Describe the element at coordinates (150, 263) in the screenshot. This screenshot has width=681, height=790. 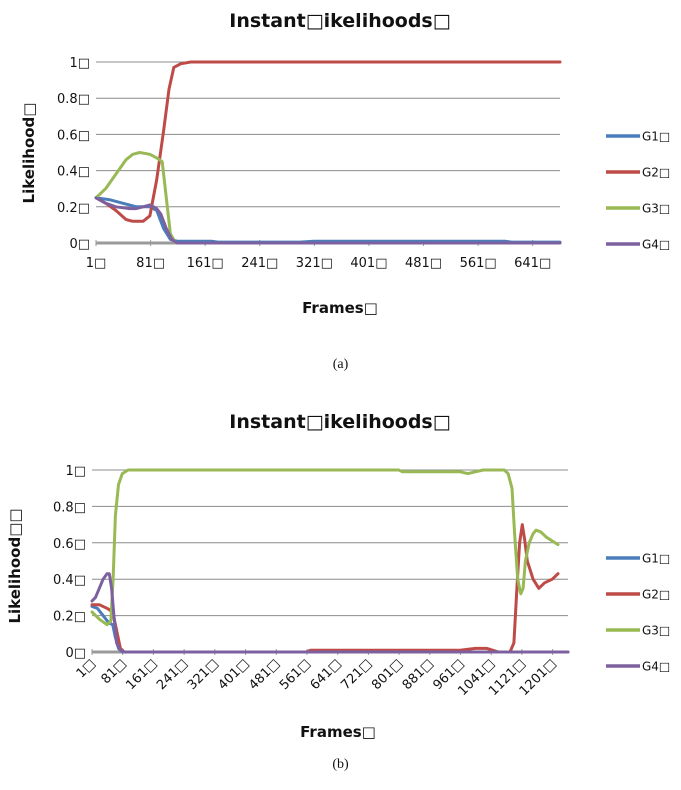
I see `x-tick-label: 81□` at that location.